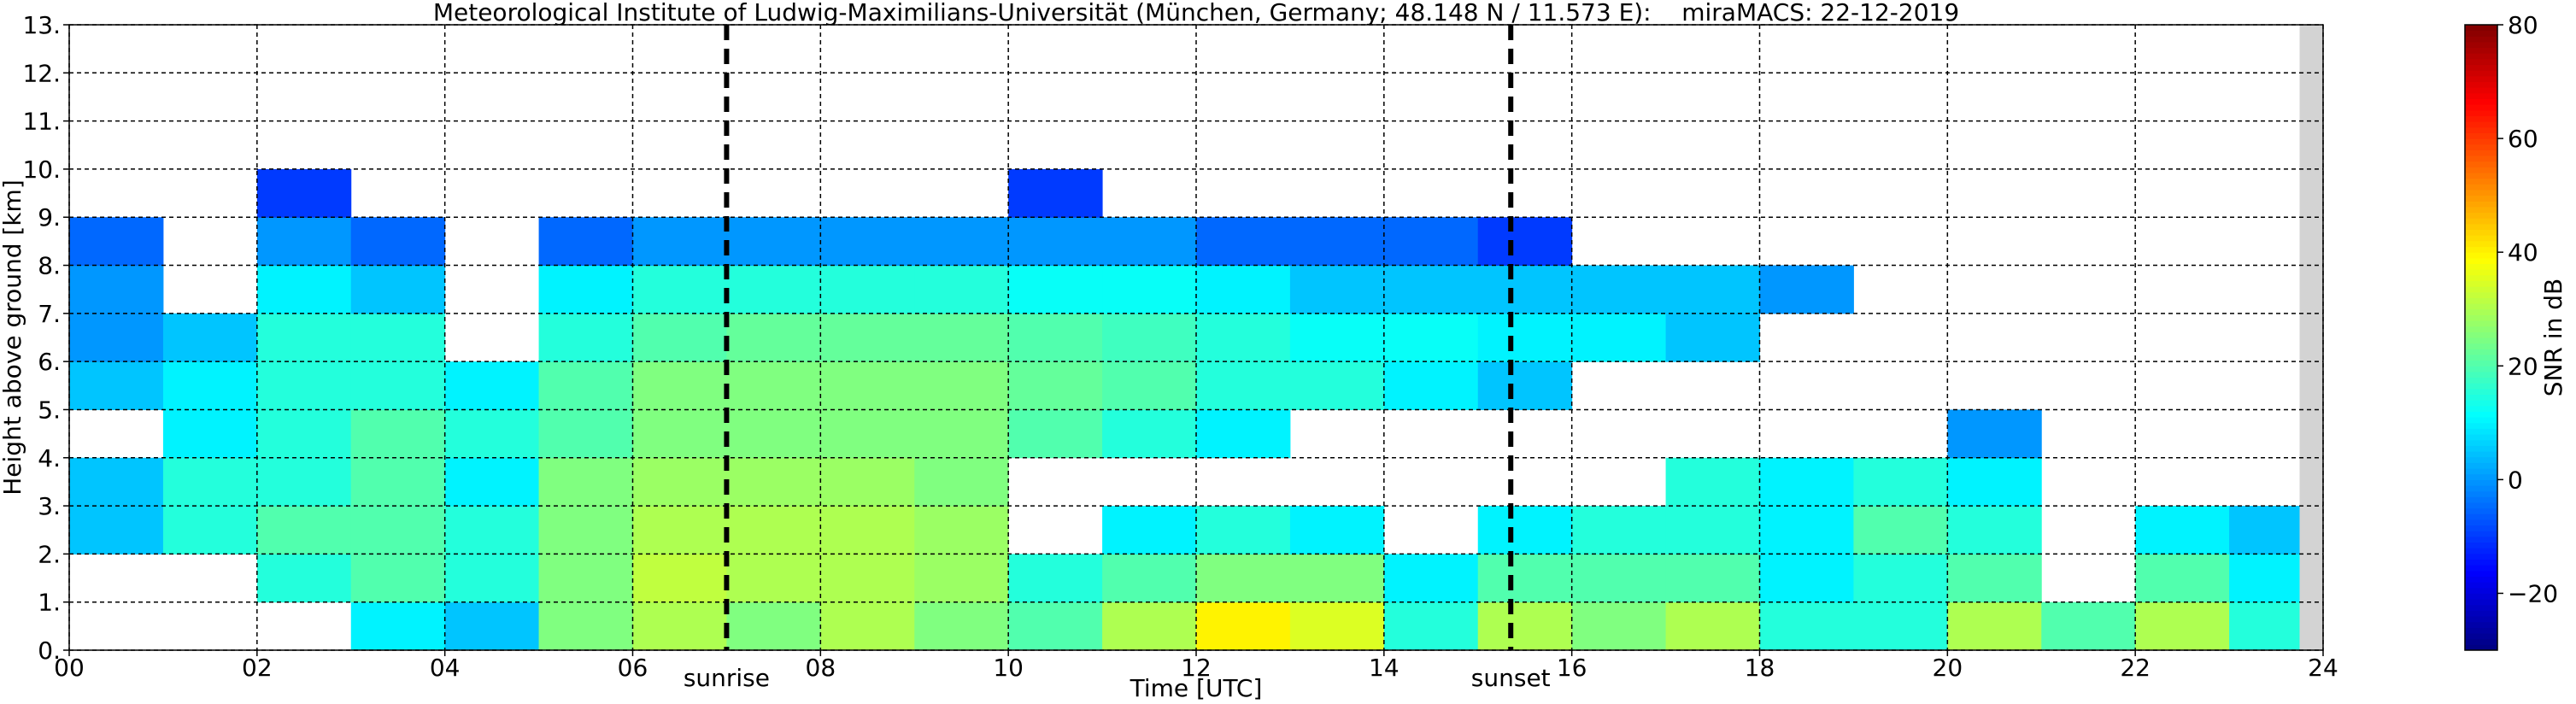 The width and height of the screenshot is (2576, 704). What do you see at coordinates (49, 410) in the screenshot?
I see `y-tick-label: 5.` at bounding box center [49, 410].